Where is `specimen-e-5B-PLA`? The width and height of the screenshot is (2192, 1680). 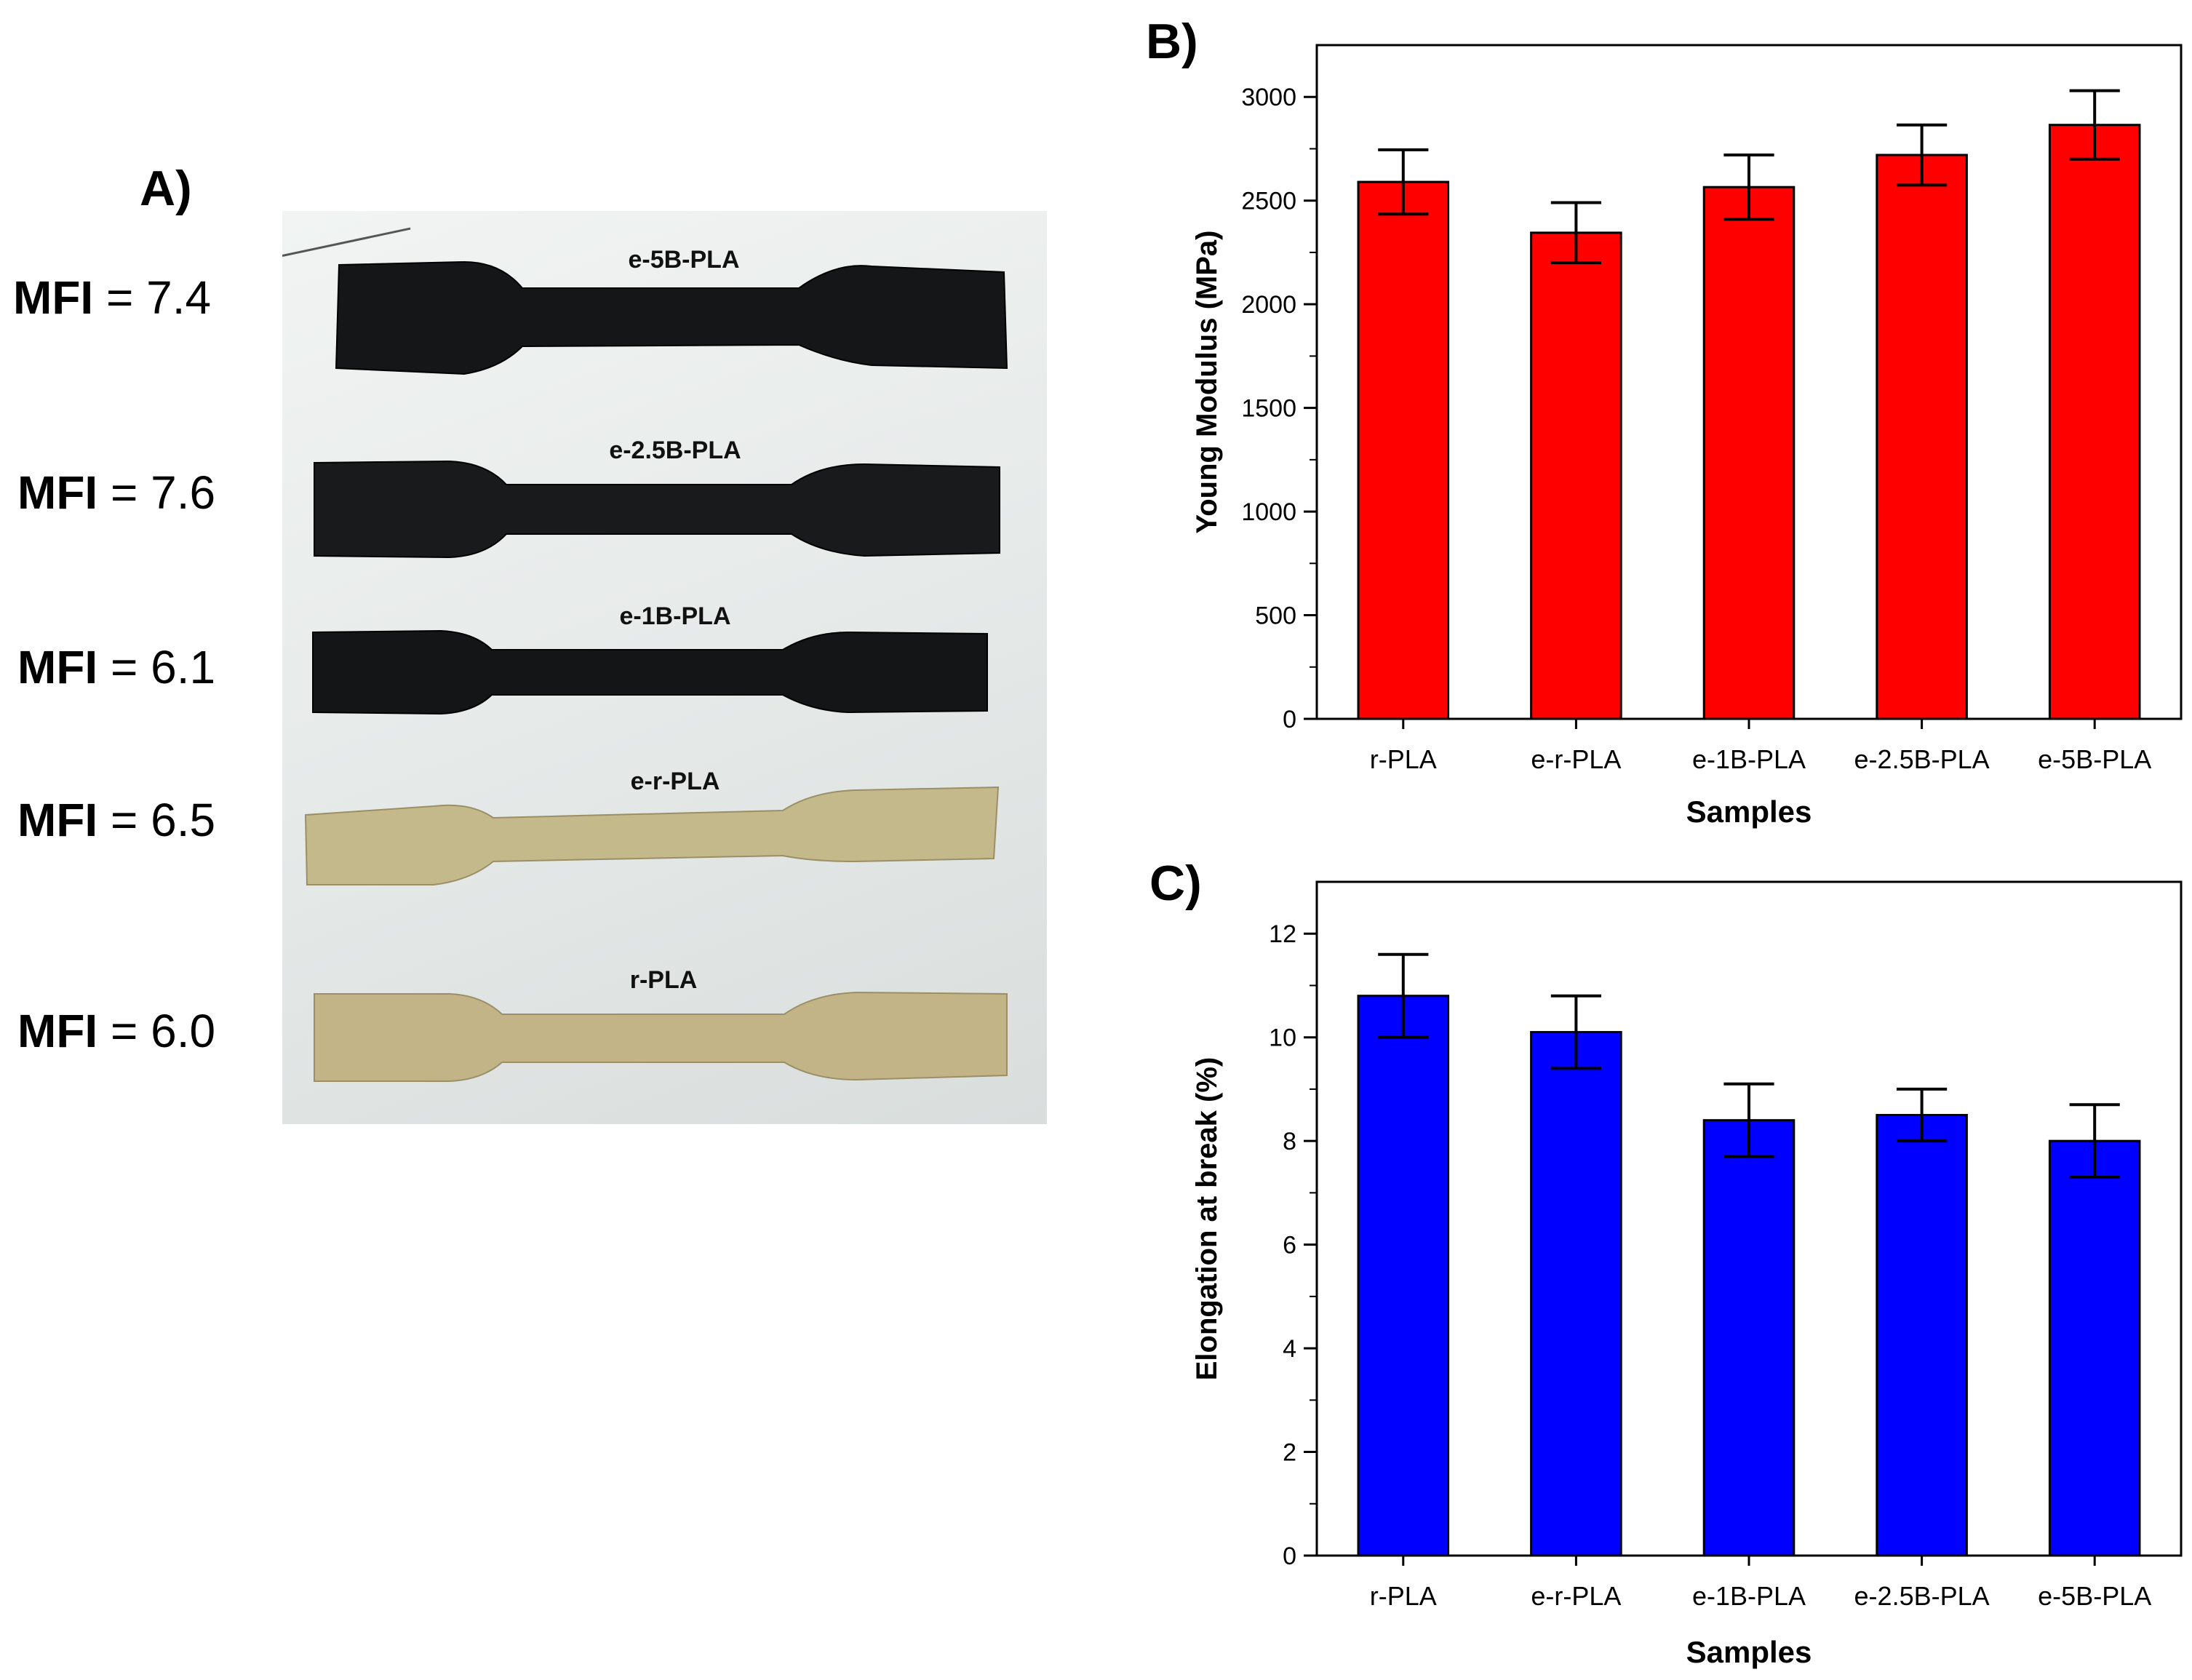
specimen-e-5B-PLA is located at coordinates (671, 318).